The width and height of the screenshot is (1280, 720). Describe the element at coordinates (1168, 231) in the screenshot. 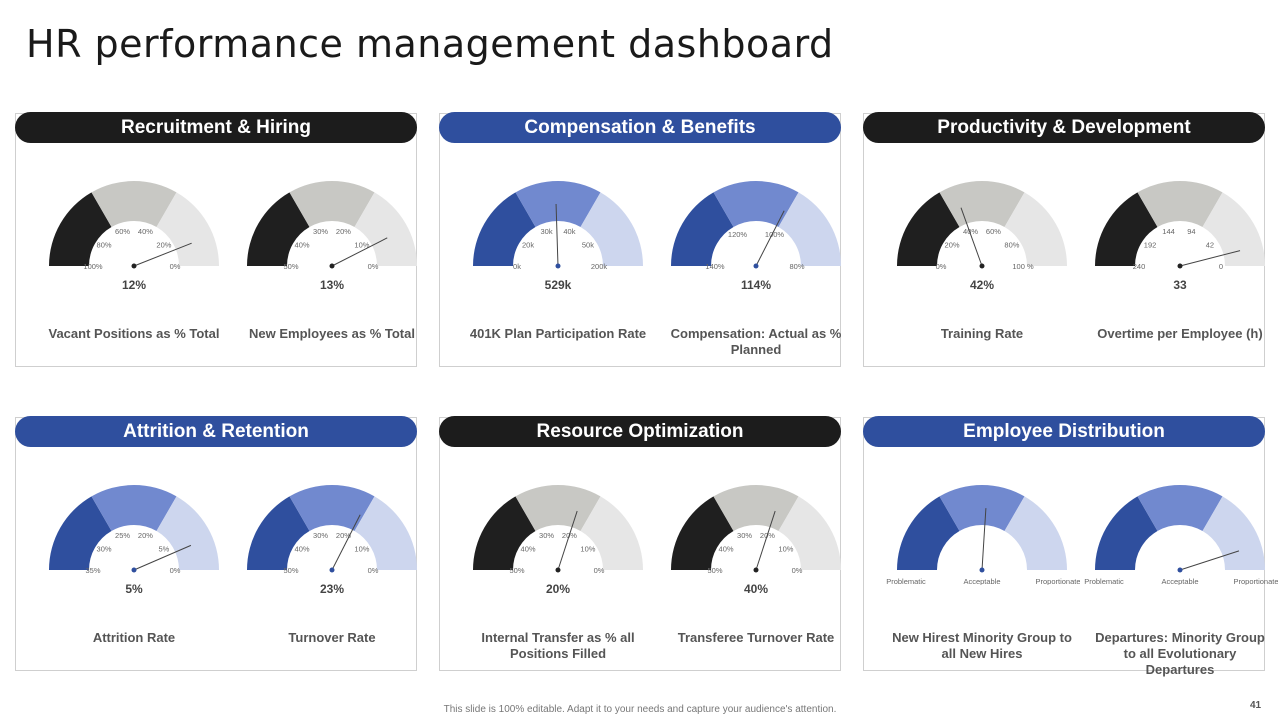

I see `gauge-tick-label: 144` at that location.